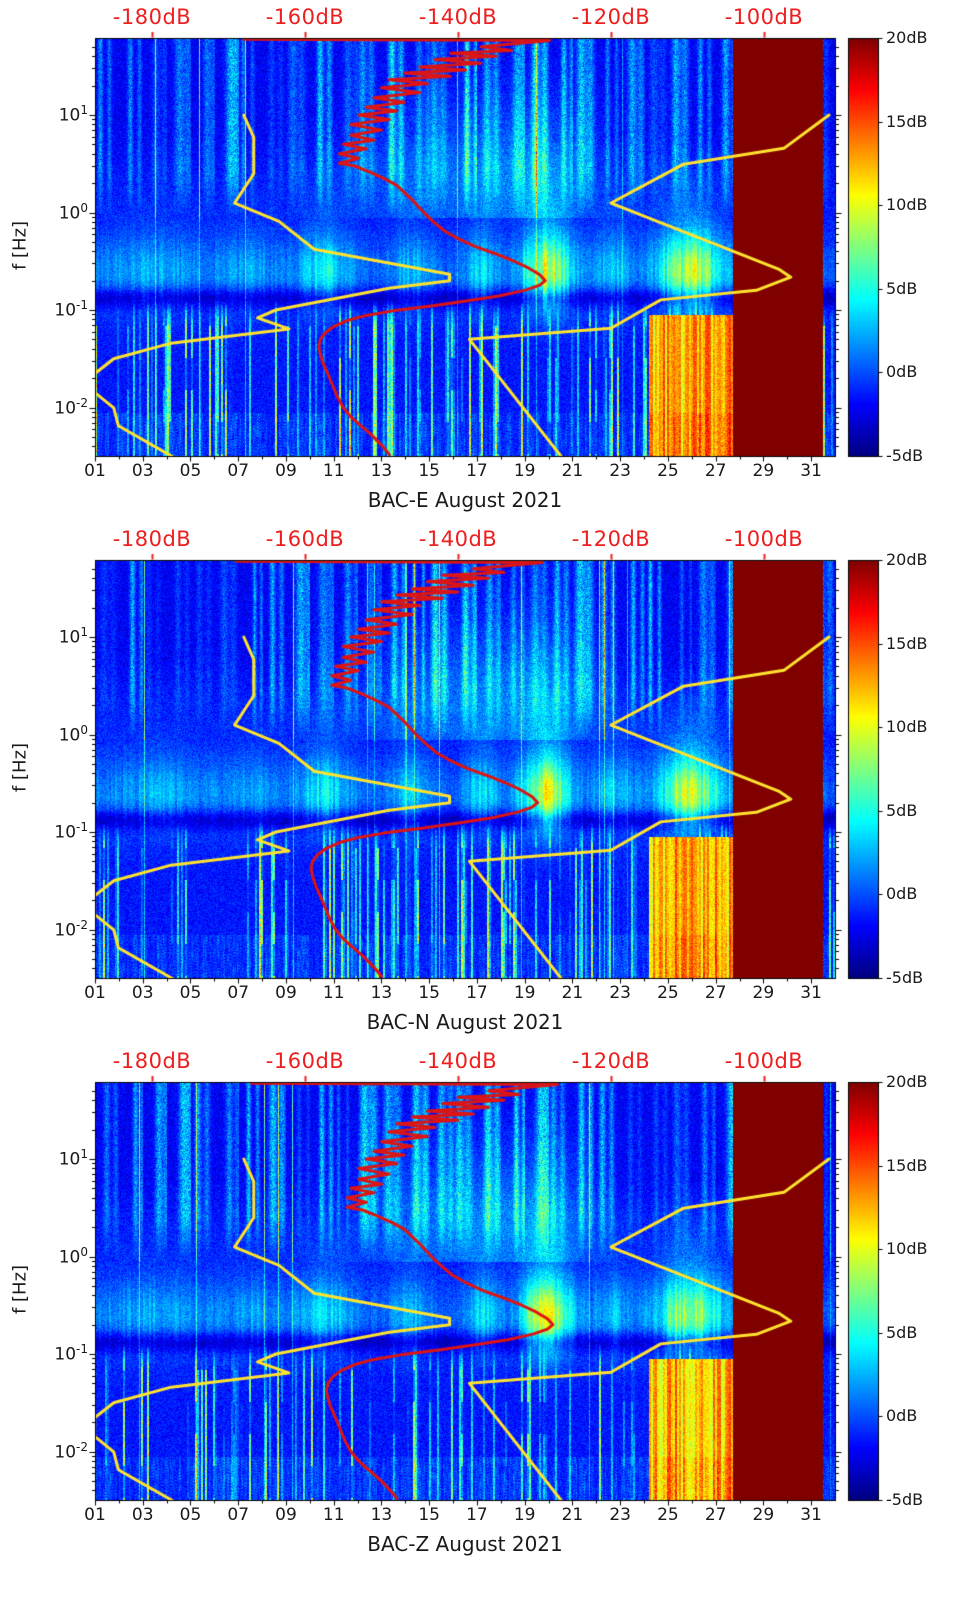 The image size is (962, 1599). What do you see at coordinates (465, 1022) in the screenshot?
I see `panel-title: BAC-N August 2021` at bounding box center [465, 1022].